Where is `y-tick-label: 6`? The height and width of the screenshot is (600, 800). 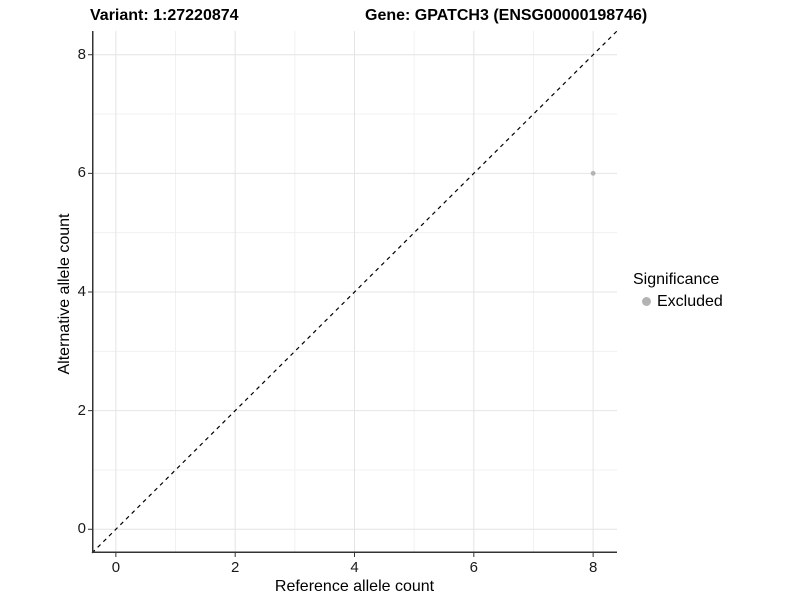 y-tick-label: 6 is located at coordinates (81, 173).